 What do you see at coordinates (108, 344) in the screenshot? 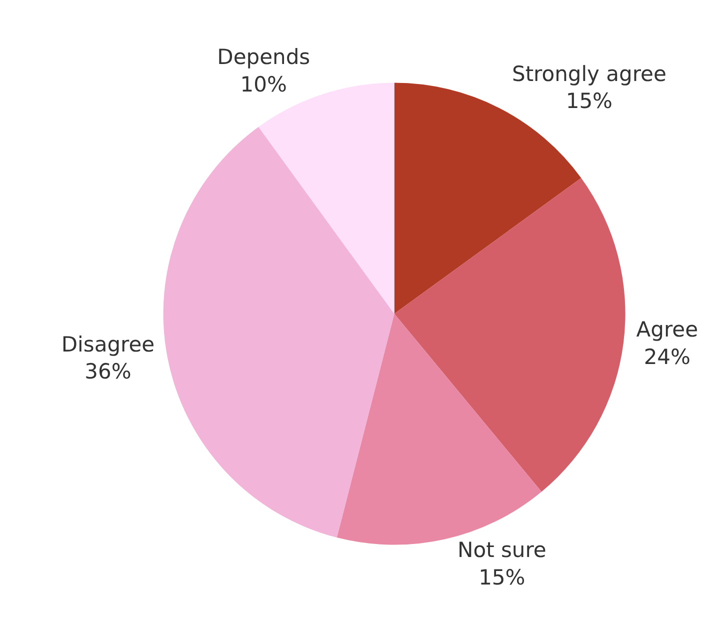
I see `slice-label: Disagree` at bounding box center [108, 344].